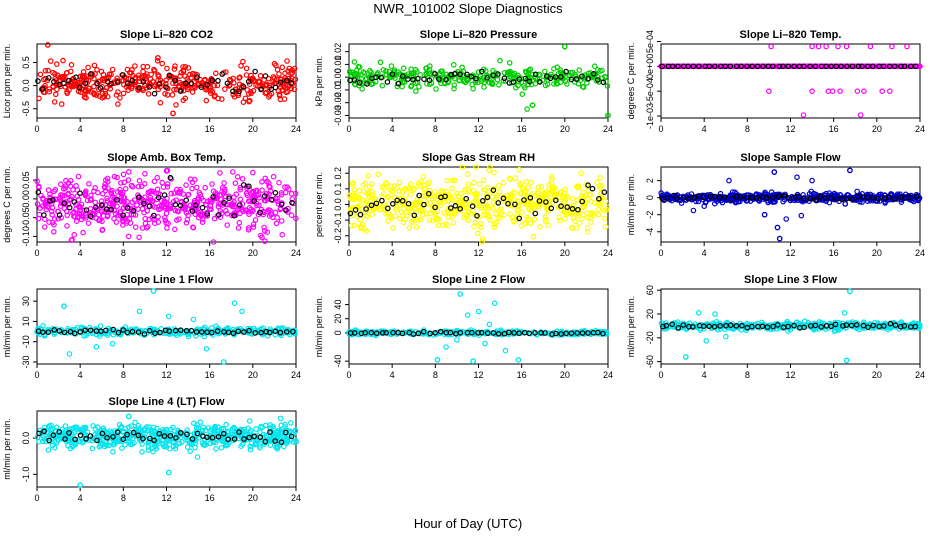 This screenshot has height=540, width=936. What do you see at coordinates (80, 375) in the screenshot?
I see `x-tick-label: 4` at bounding box center [80, 375].